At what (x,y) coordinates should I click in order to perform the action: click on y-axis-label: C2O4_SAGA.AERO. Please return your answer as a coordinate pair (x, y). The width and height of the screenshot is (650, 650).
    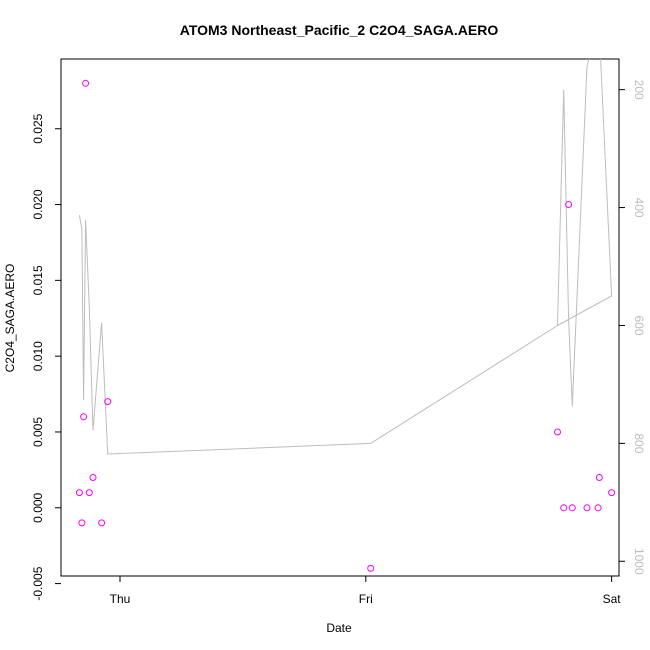
    Looking at the image, I should click on (10, 318).